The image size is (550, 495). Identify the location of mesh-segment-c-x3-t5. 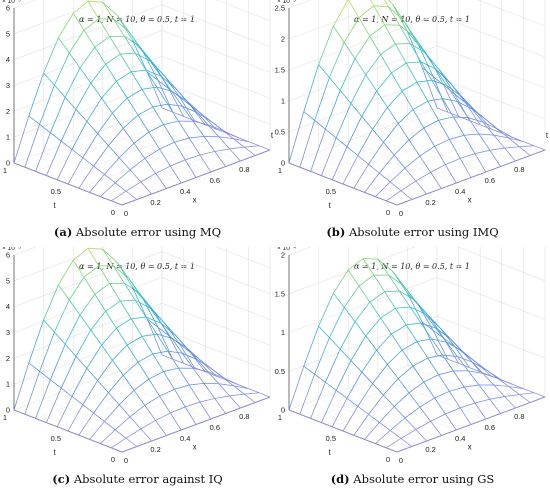
(107, 352).